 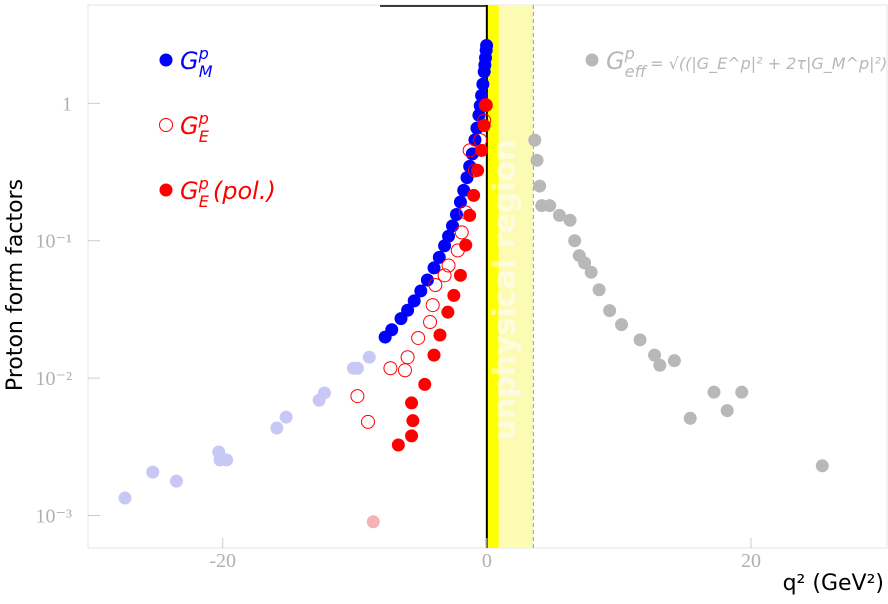 What do you see at coordinates (15, 285) in the screenshot?
I see `y-axis-label: Proton form factors` at bounding box center [15, 285].